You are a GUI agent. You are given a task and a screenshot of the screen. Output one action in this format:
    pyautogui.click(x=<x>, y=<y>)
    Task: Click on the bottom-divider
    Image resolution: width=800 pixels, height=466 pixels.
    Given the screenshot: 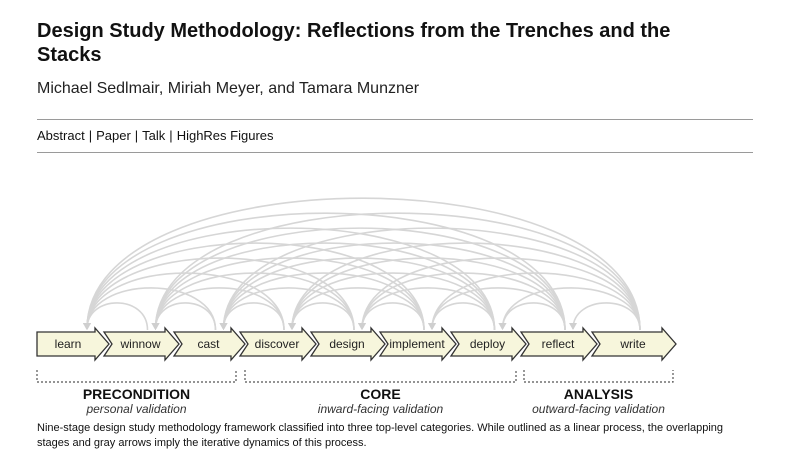 What is the action you would take?
    pyautogui.click(x=395, y=152)
    